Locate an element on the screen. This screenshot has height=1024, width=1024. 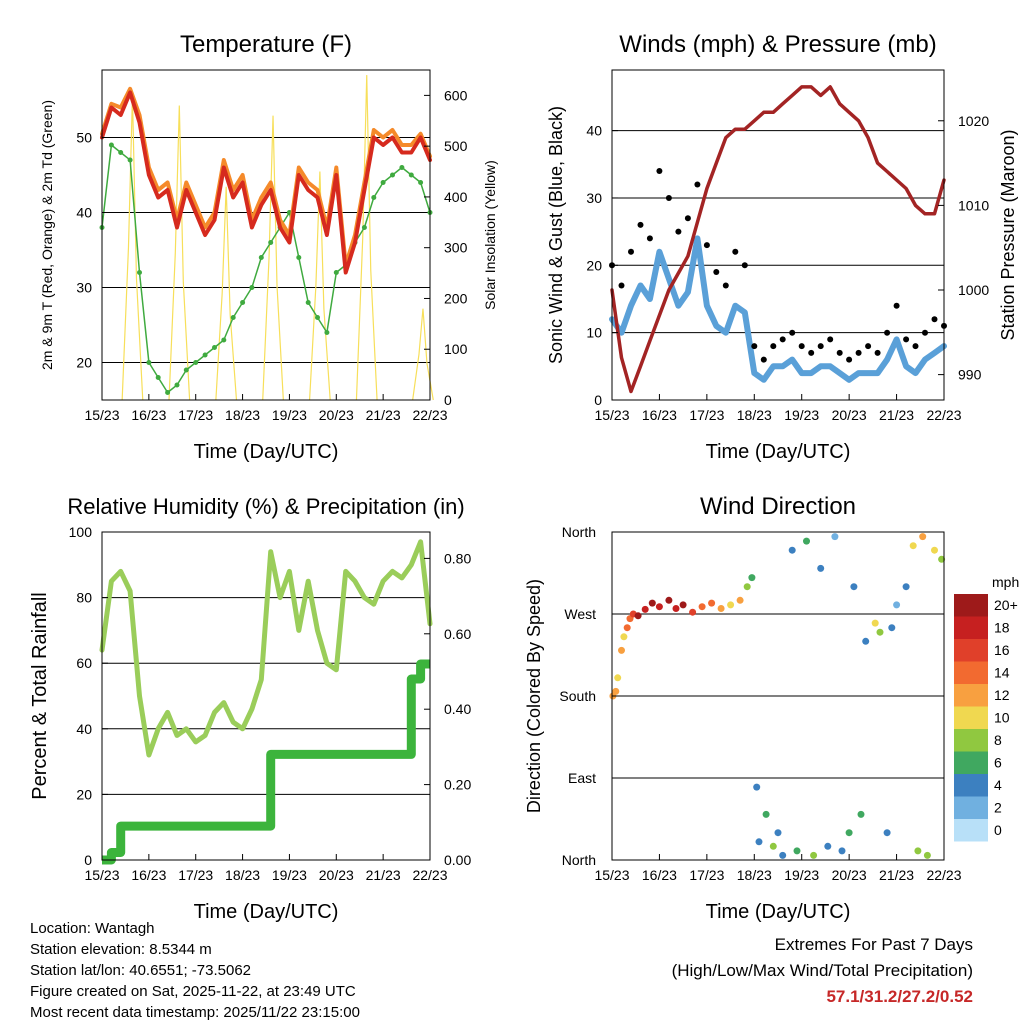
speed-legend-label: 4 is located at coordinates (998, 785).